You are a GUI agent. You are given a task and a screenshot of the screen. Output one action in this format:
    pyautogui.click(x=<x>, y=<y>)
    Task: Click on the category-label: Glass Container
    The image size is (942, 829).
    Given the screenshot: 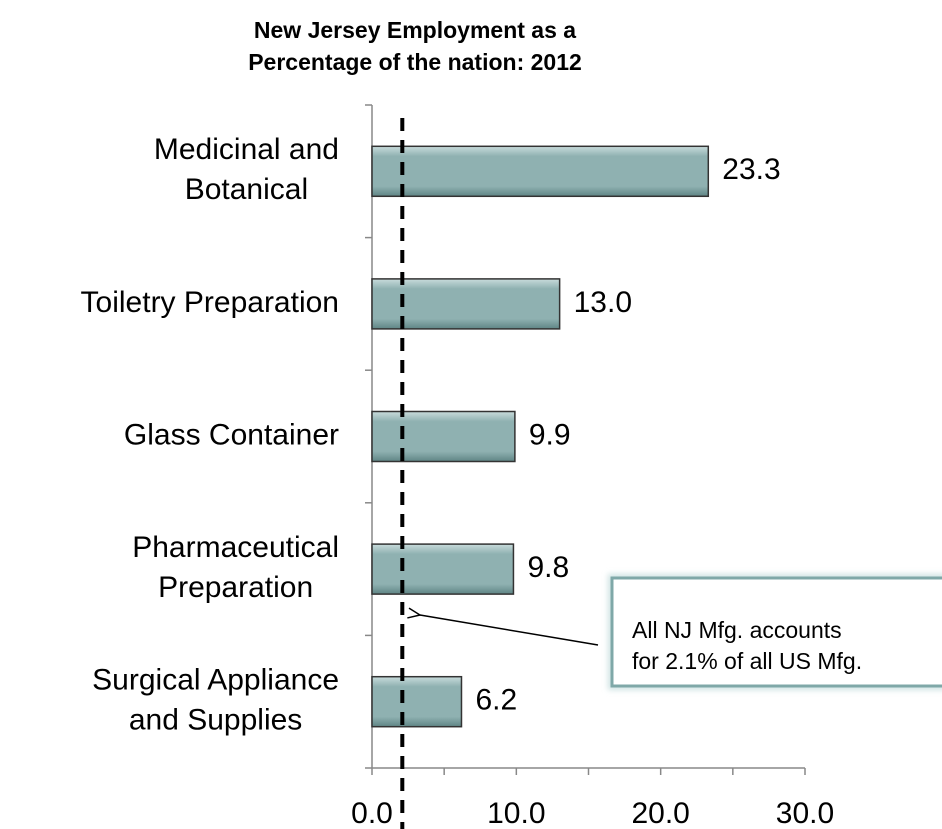 What is the action you would take?
    pyautogui.click(x=231, y=434)
    